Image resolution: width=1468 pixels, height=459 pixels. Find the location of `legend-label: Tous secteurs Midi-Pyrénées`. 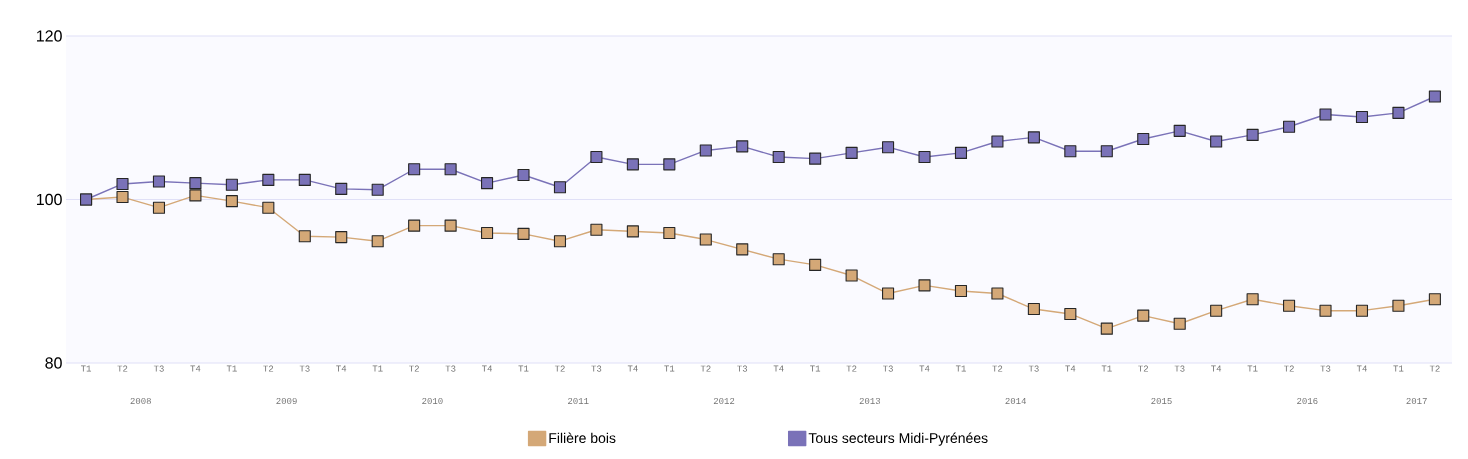

legend-label: Tous secteurs Midi-Pyrénées is located at coordinates (898, 439).